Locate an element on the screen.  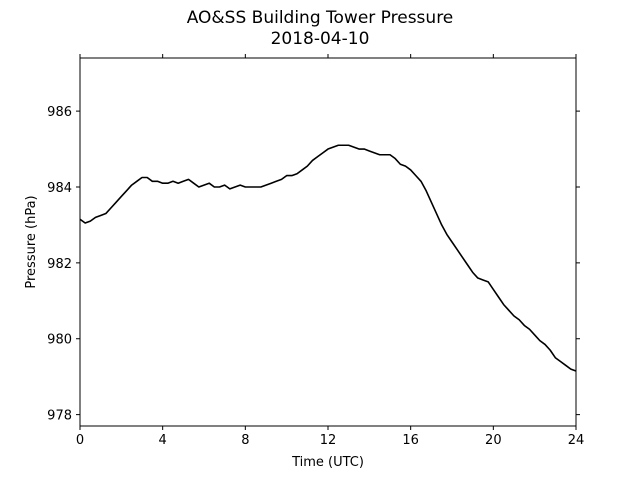
x-tick-label: 8 is located at coordinates (245, 440).